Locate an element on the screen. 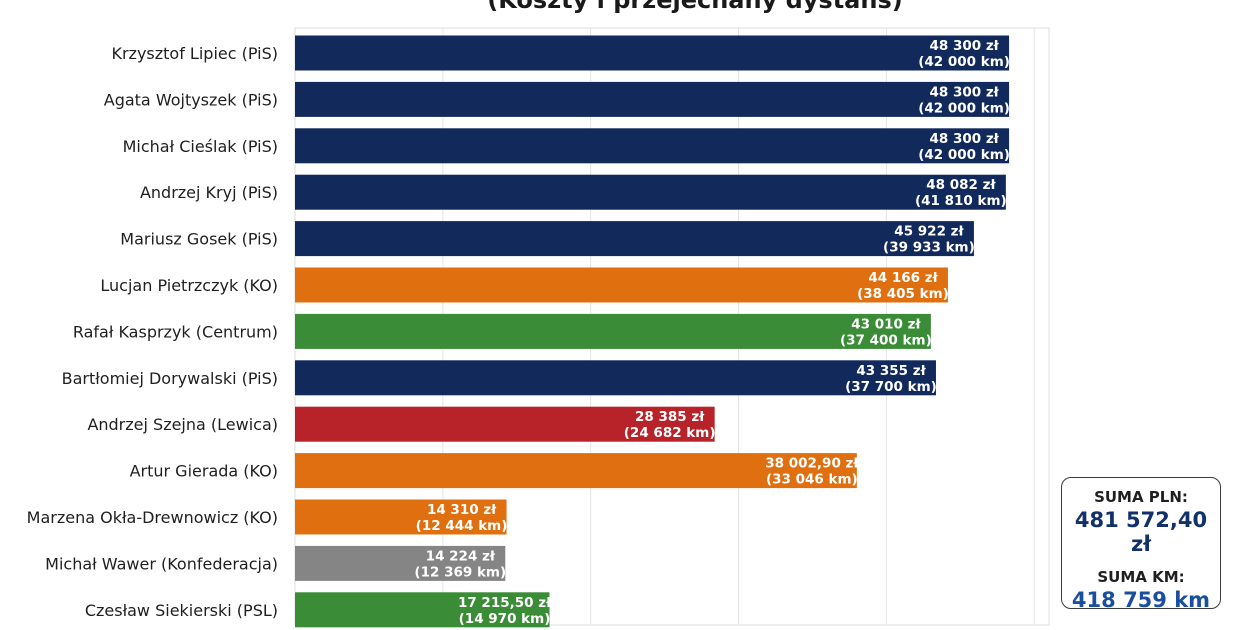  distance-label: (39 933 km) is located at coordinates (929, 248).